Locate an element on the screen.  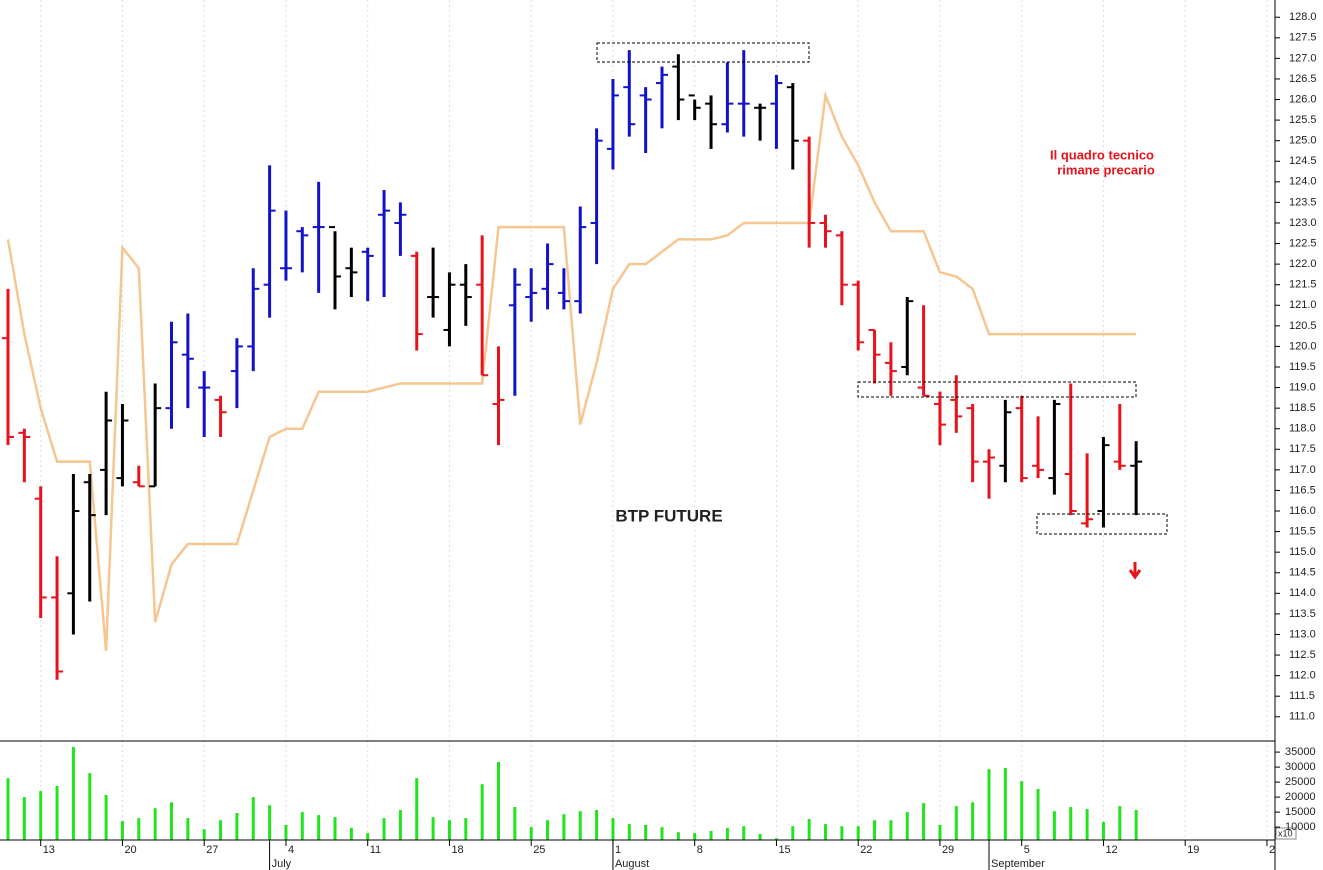
down-arrow is located at coordinates (1135, 571).